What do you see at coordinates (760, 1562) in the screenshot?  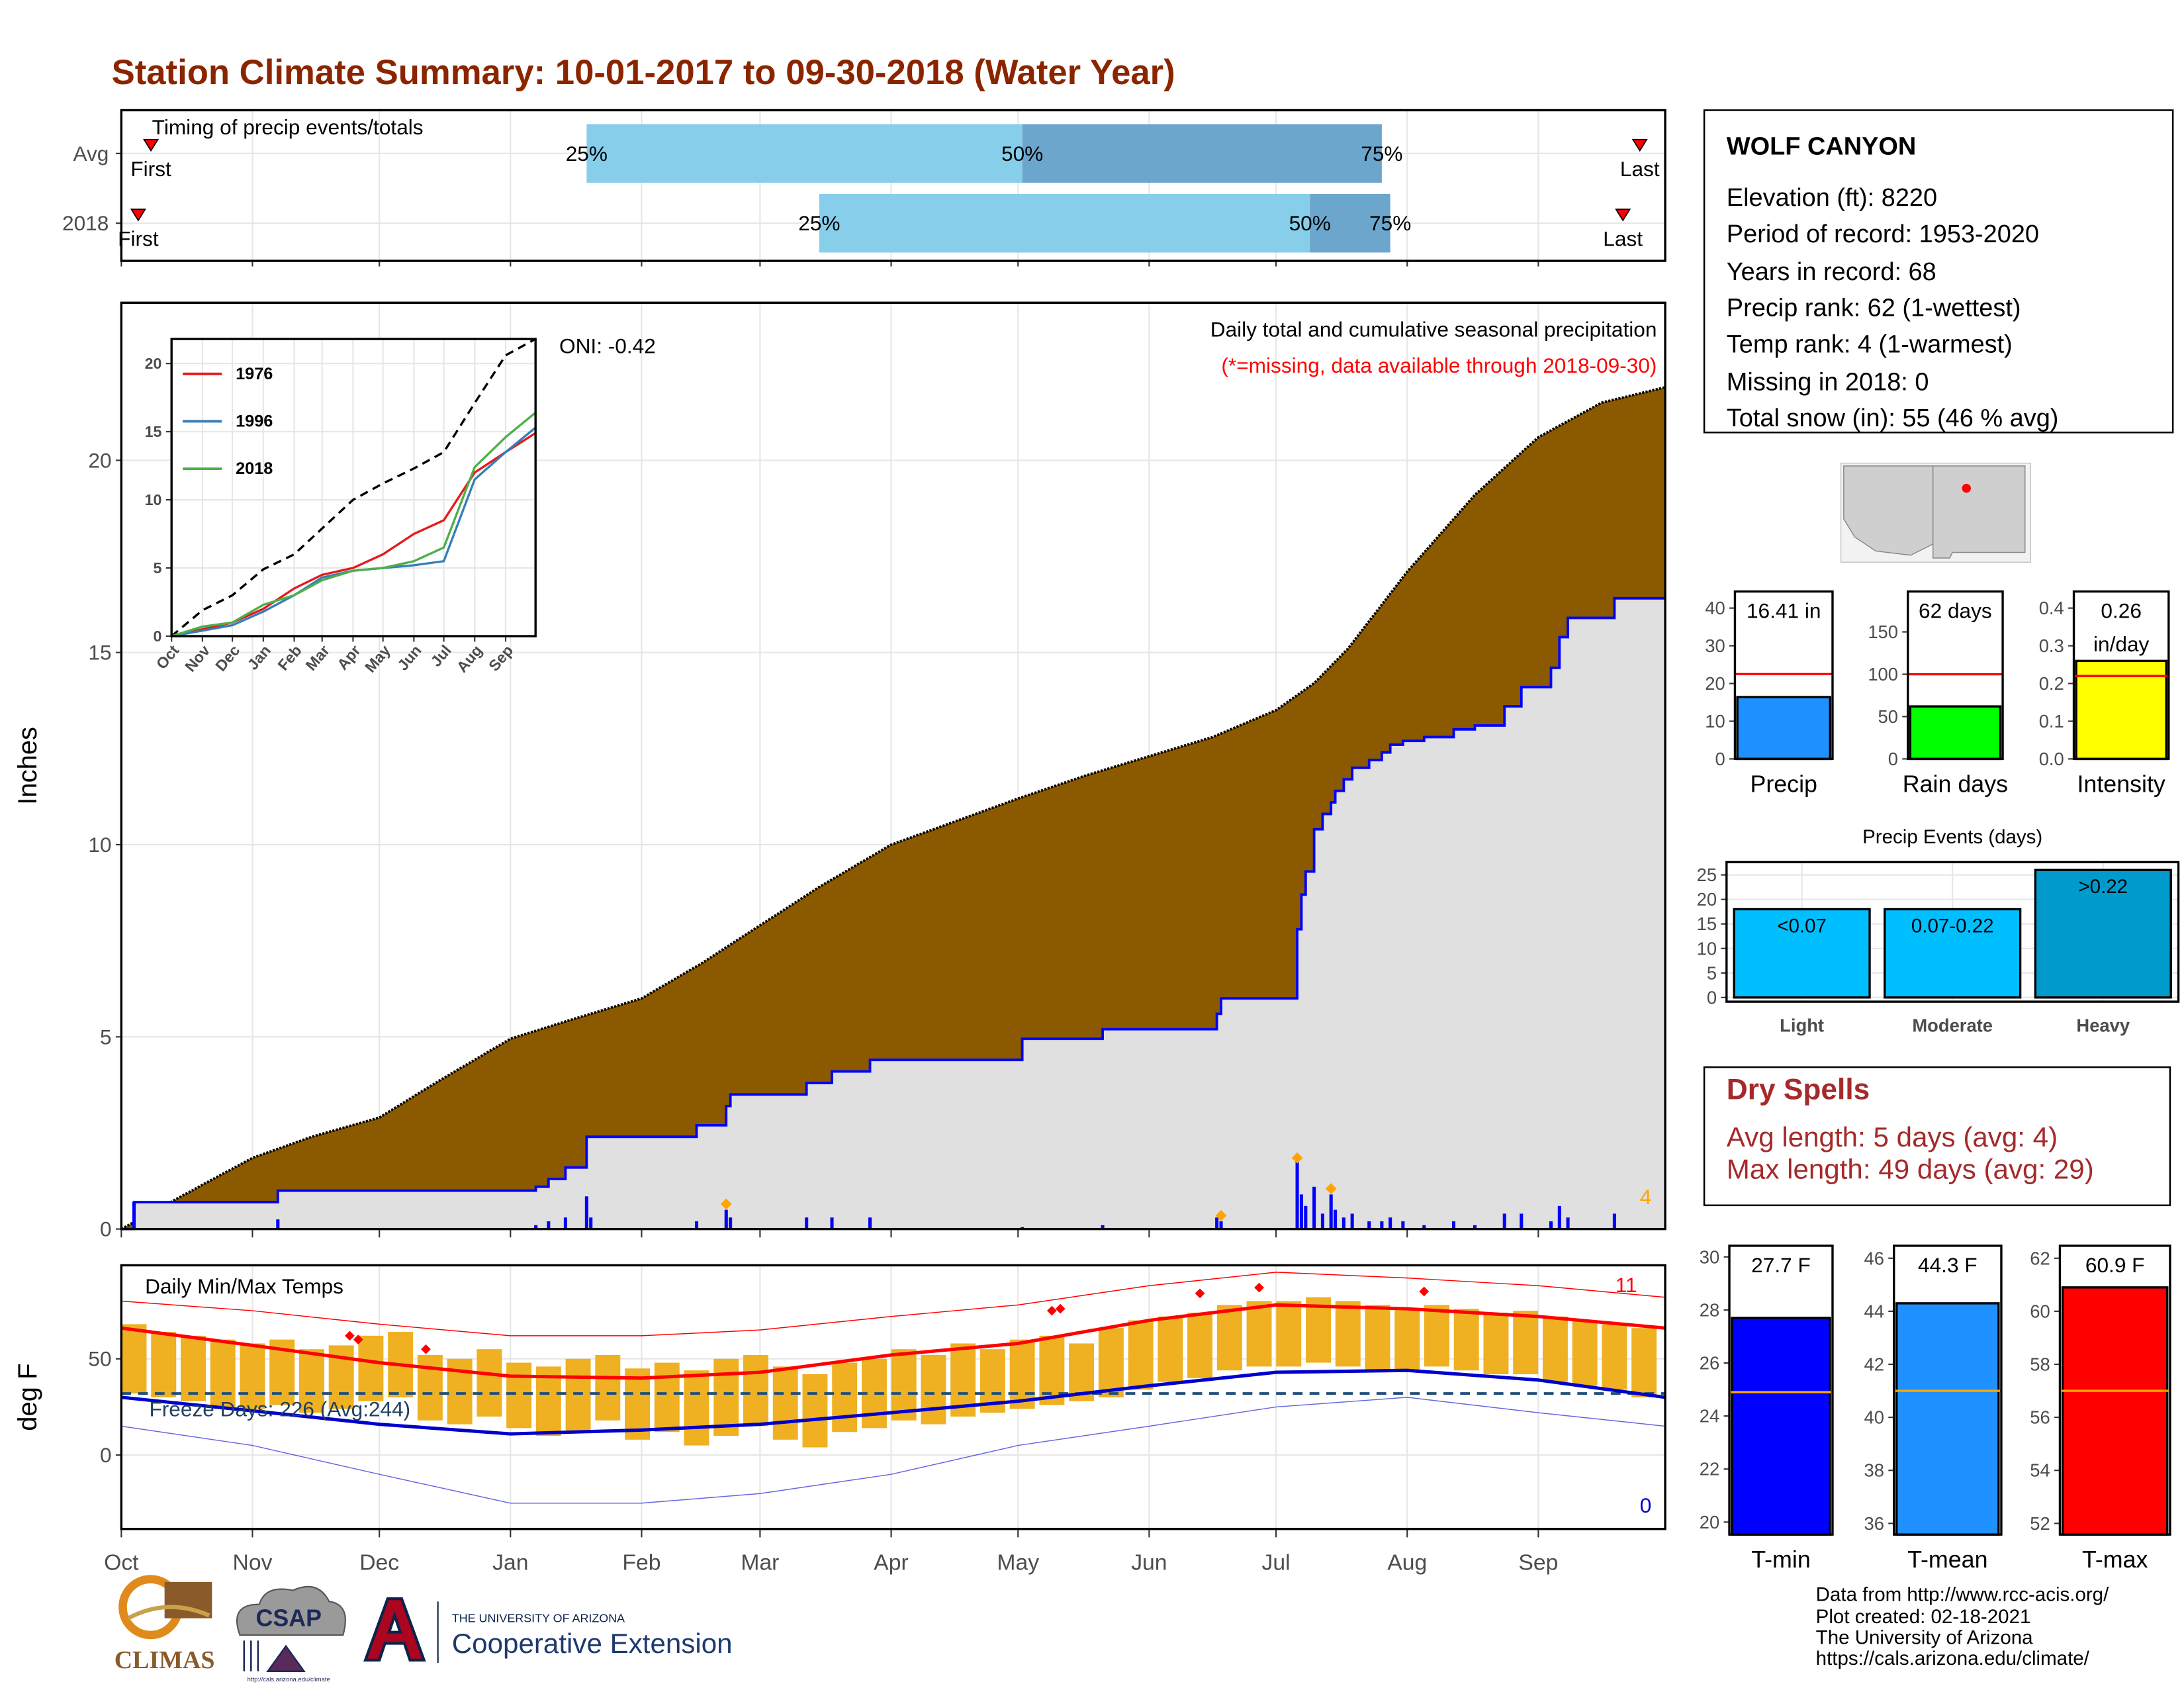 I see `x-tick-label: Mar` at bounding box center [760, 1562].